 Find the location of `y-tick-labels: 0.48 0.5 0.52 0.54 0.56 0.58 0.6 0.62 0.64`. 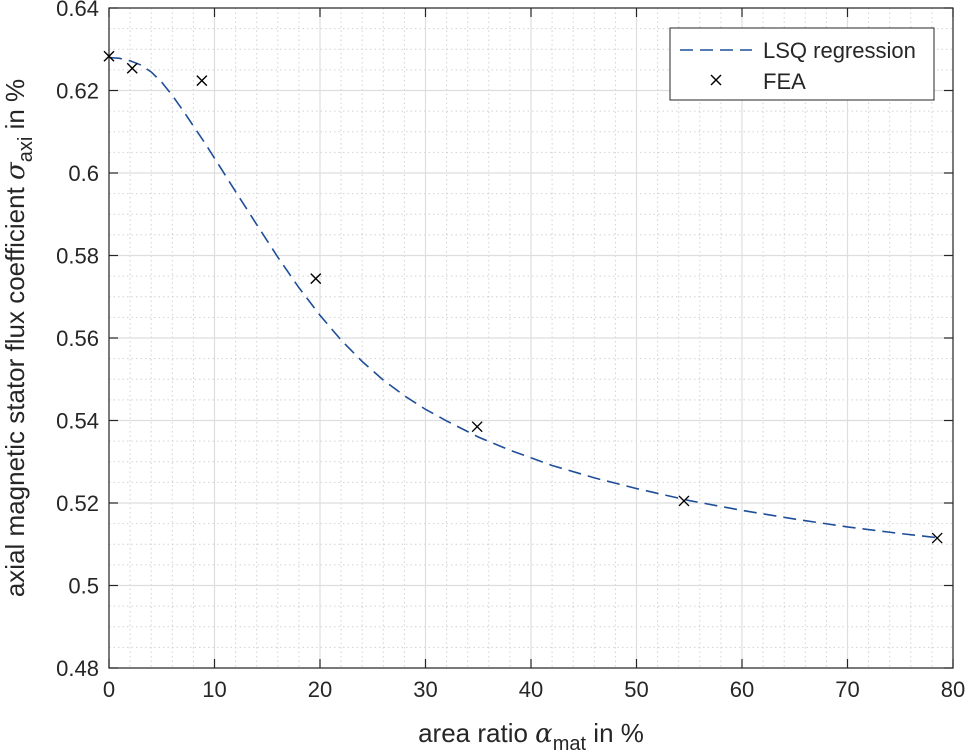

y-tick-labels: 0.48 0.5 0.52 0.54 0.56 0.58 0.6 0.62 0.64 is located at coordinates (77, 340).